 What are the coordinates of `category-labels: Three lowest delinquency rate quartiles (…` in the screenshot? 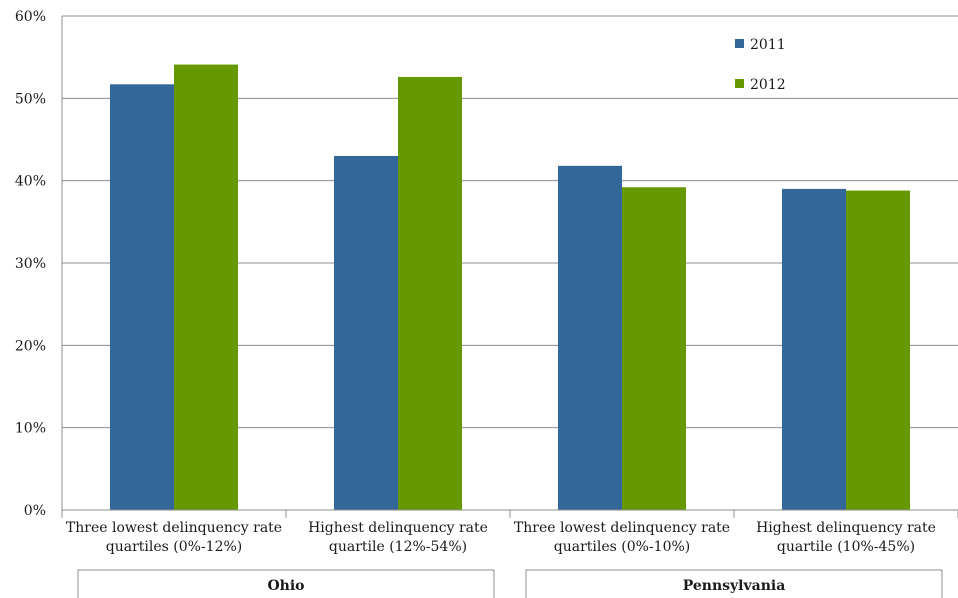 It's located at (501, 537).